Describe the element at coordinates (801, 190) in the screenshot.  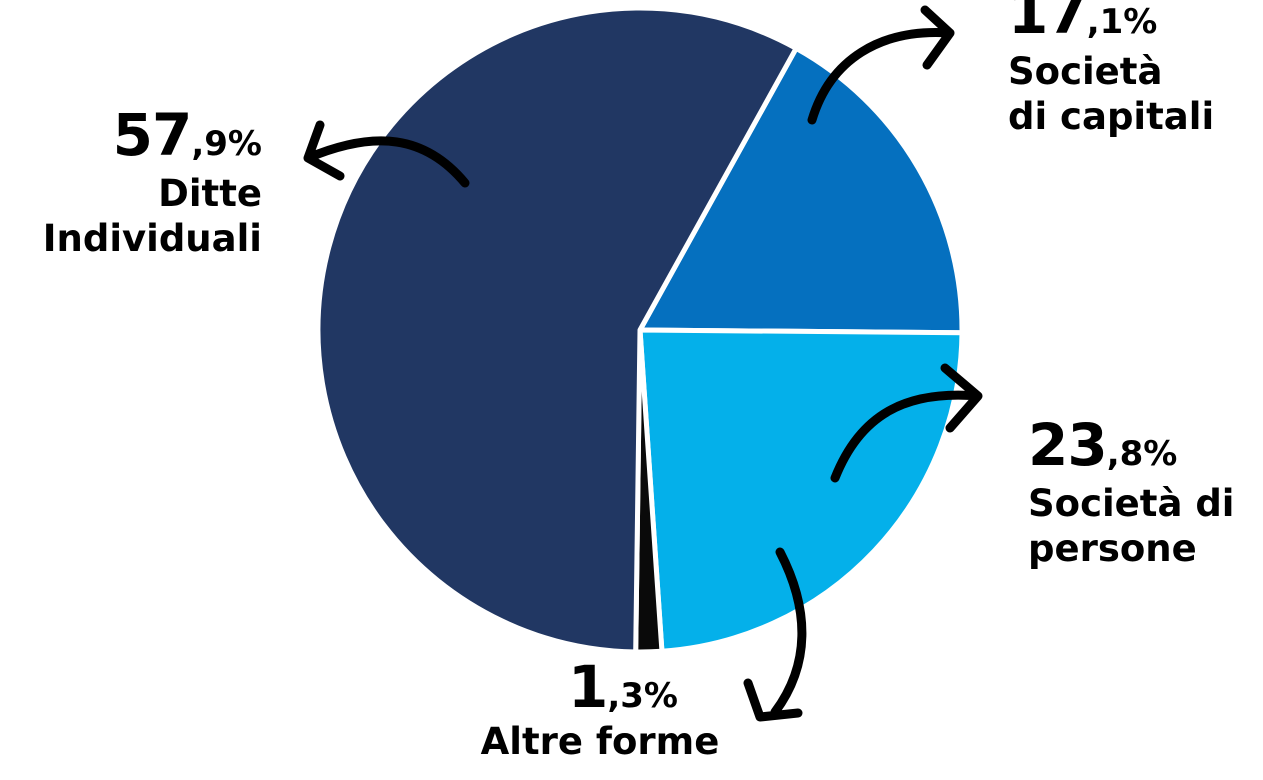
I see `slice-societa-capitali` at that location.